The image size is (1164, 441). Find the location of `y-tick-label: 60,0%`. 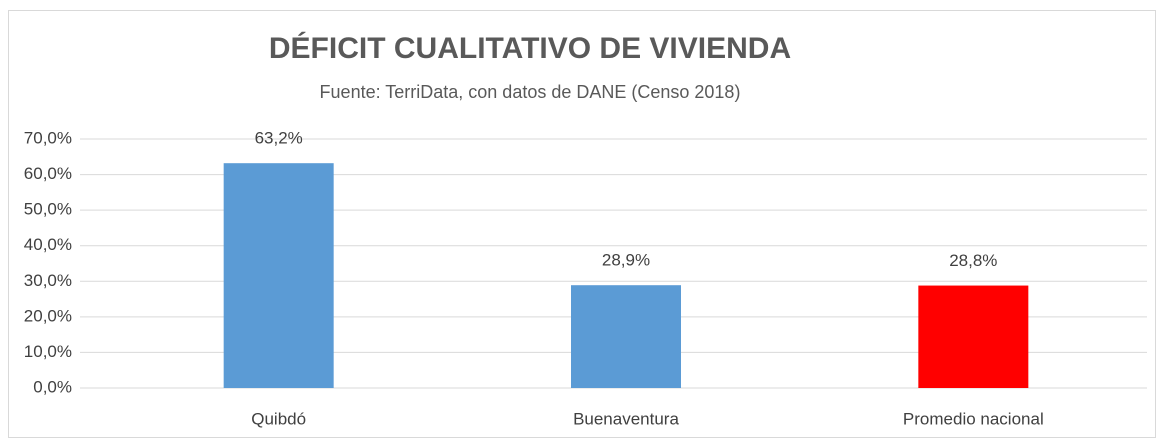

y-tick-label: 60,0% is located at coordinates (48, 173).